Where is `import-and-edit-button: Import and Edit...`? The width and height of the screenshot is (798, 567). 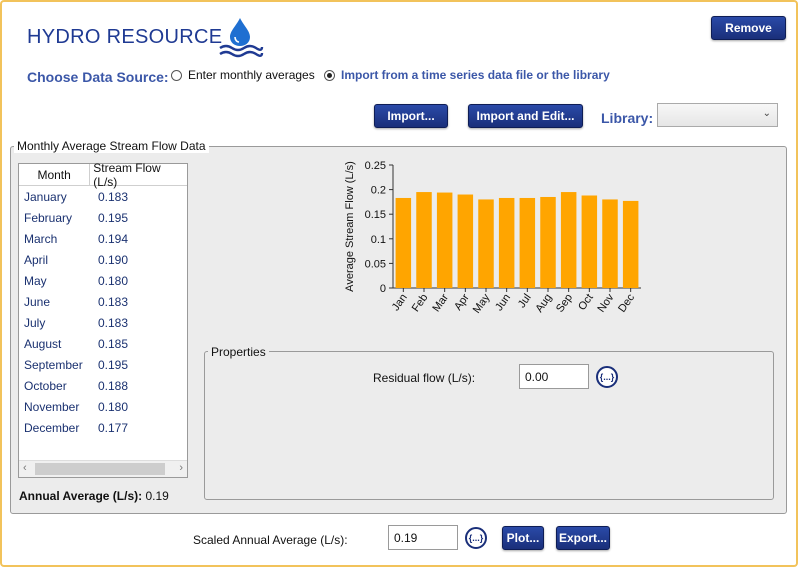 import-and-edit-button: Import and Edit... is located at coordinates (525, 116).